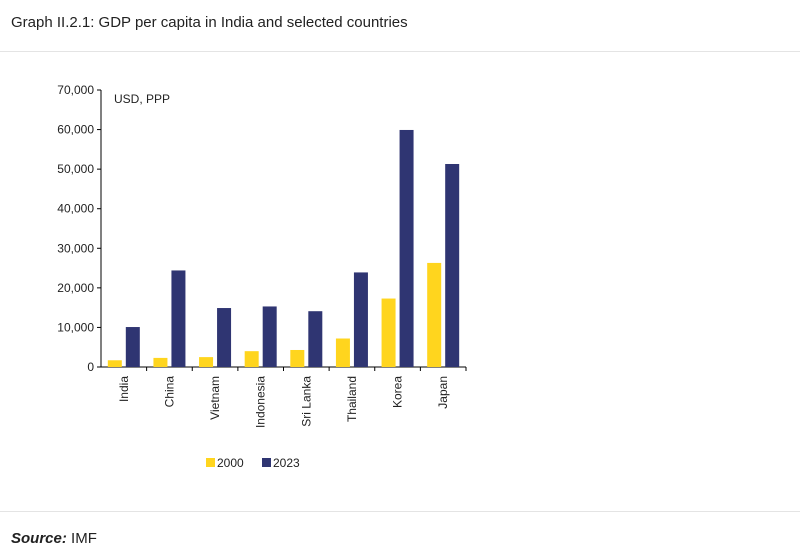 This screenshot has width=800, height=558. What do you see at coordinates (75, 130) in the screenshot?
I see `y-tick-label: 60,000` at bounding box center [75, 130].